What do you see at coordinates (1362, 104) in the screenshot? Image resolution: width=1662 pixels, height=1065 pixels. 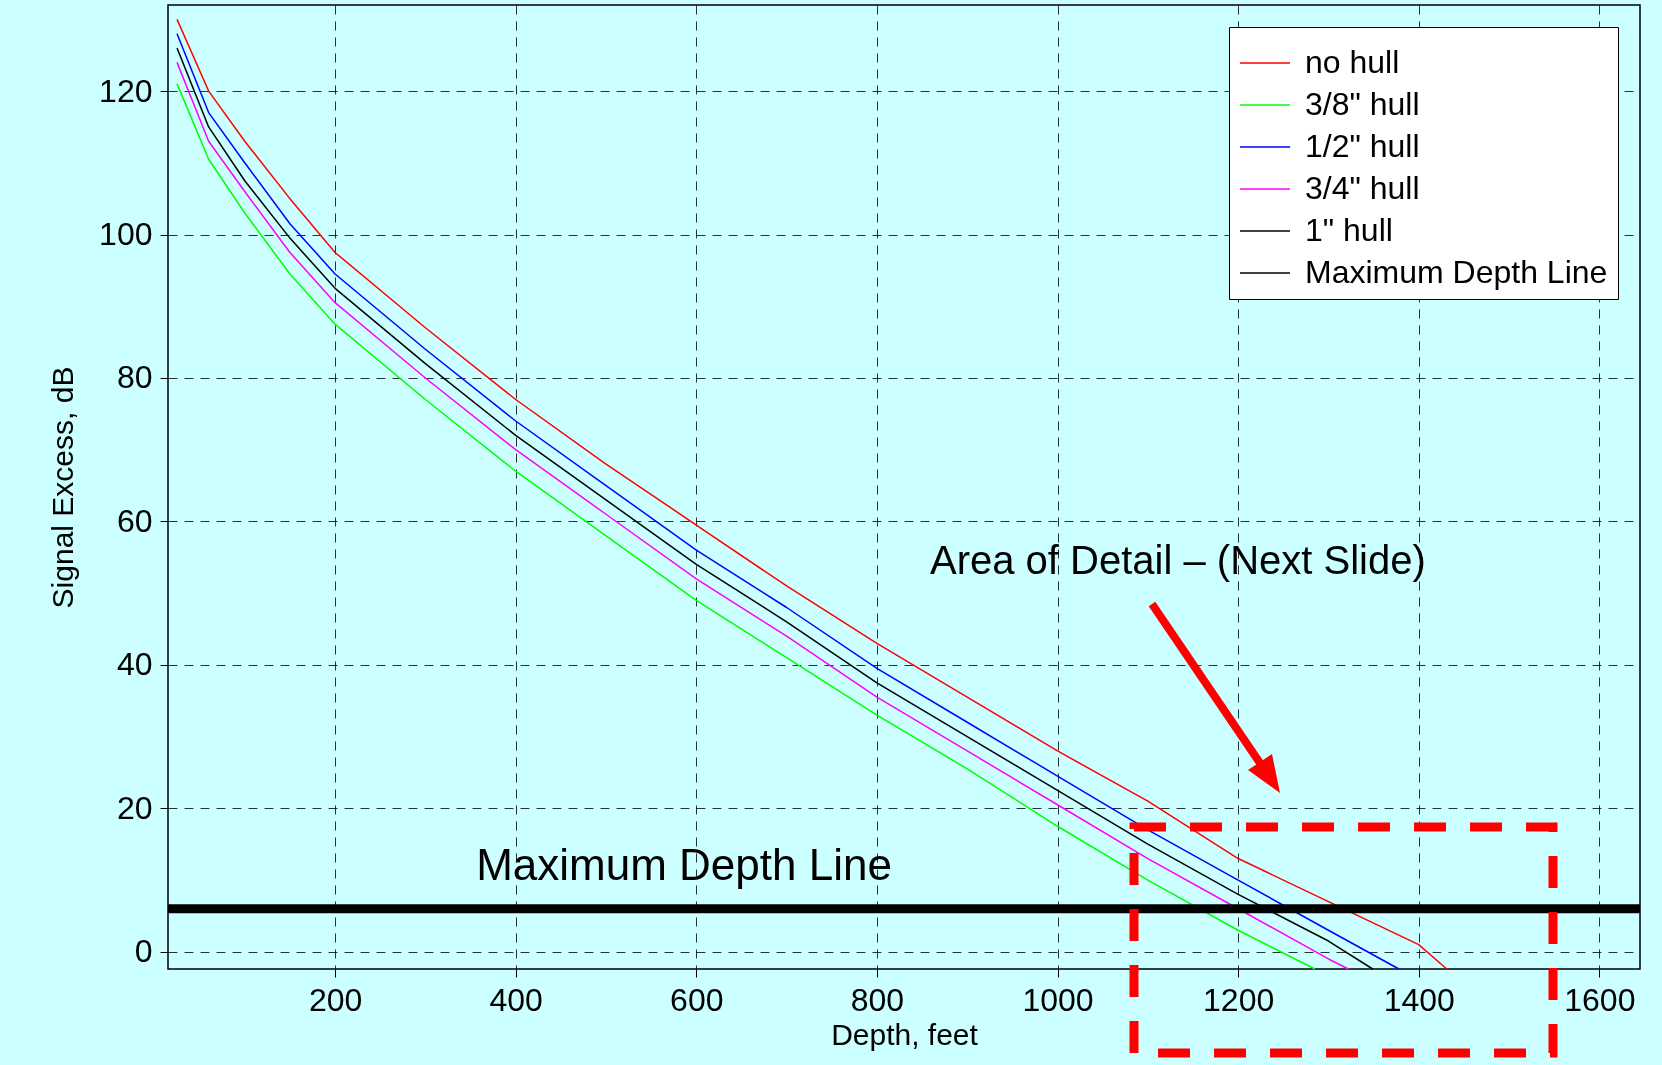 I see `legend-label: 3/8" hull` at bounding box center [1362, 104].